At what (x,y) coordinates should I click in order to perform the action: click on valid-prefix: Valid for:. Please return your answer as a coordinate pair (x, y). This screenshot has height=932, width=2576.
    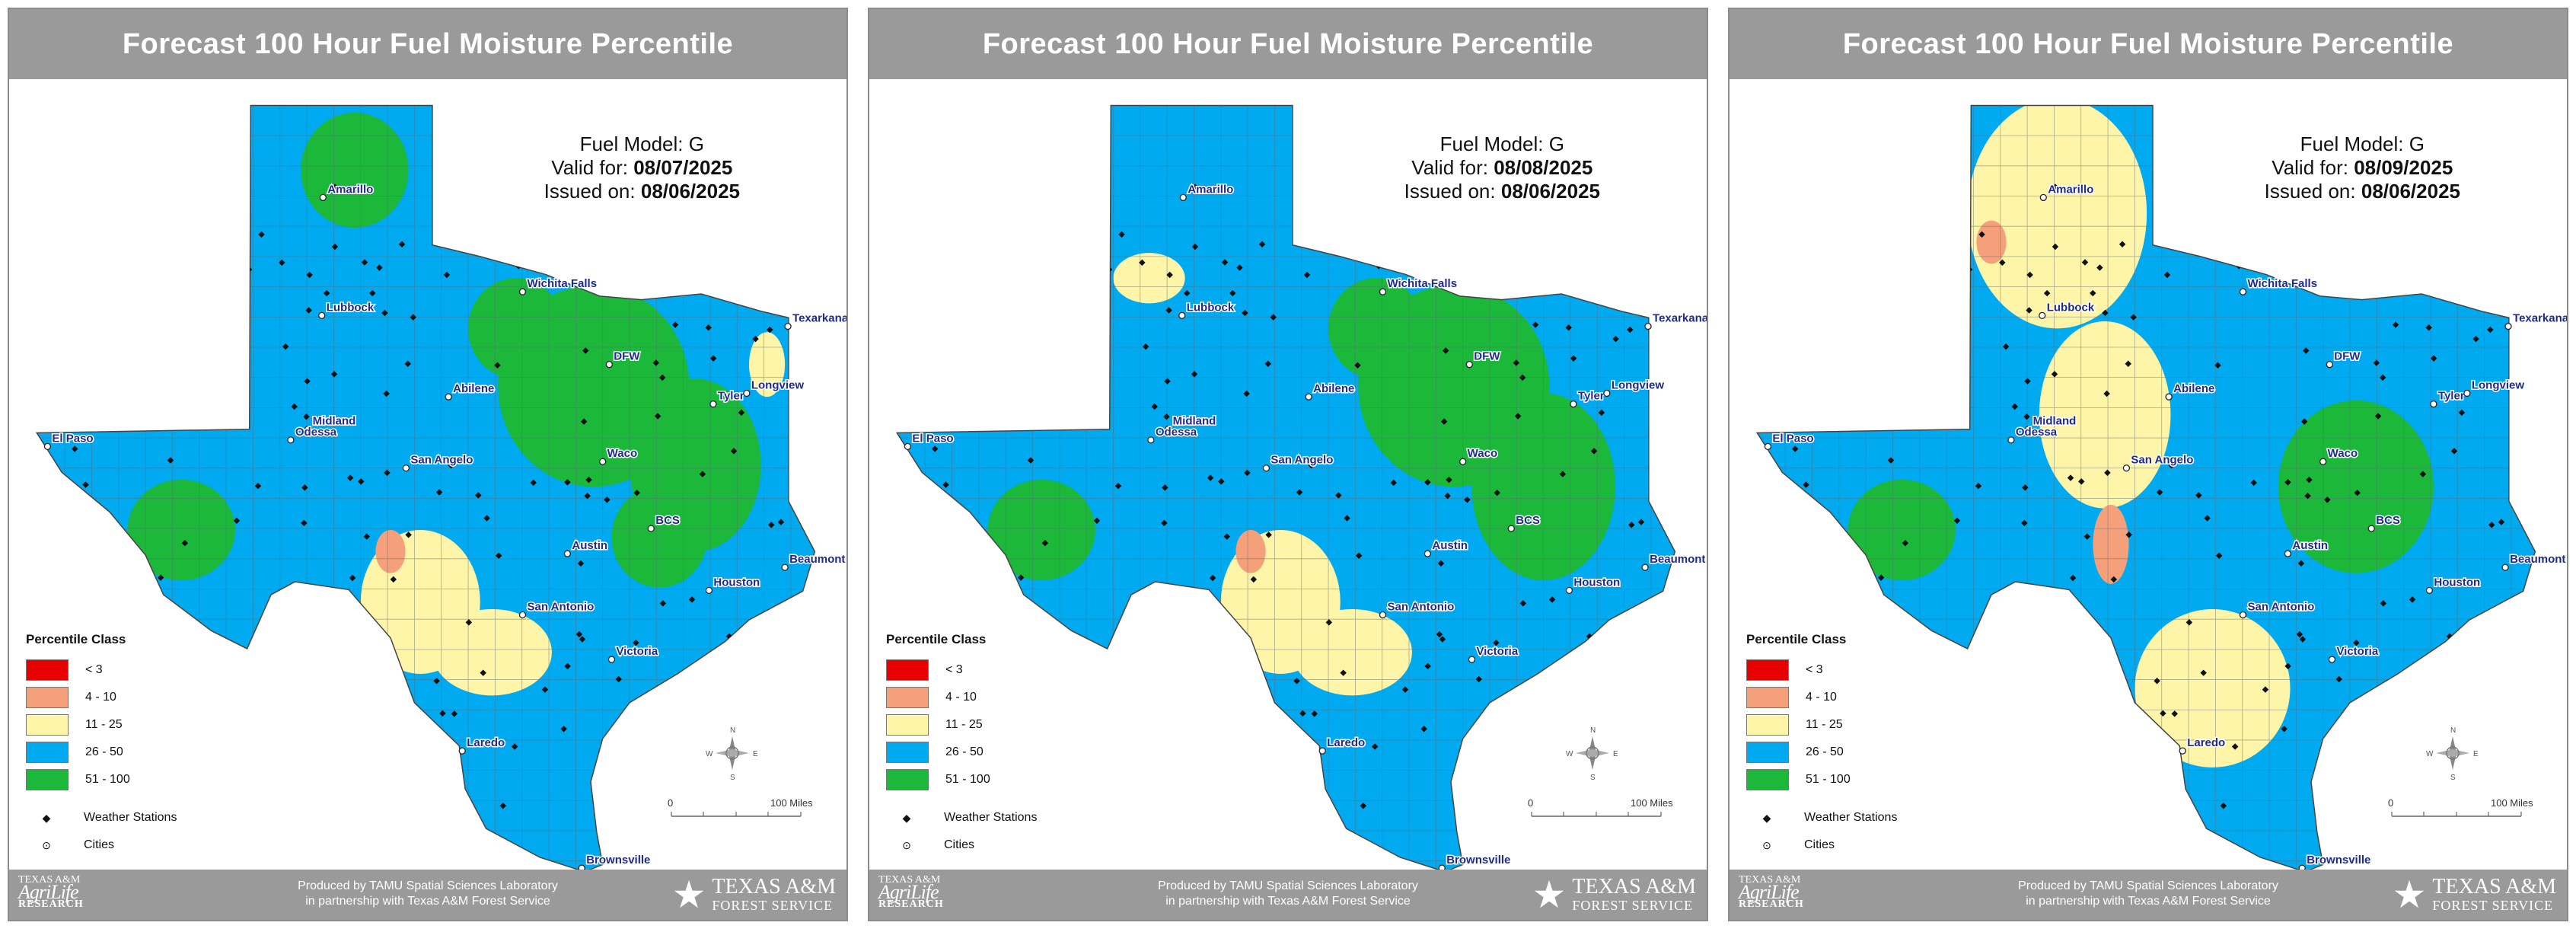
    Looking at the image, I should click on (2310, 167).